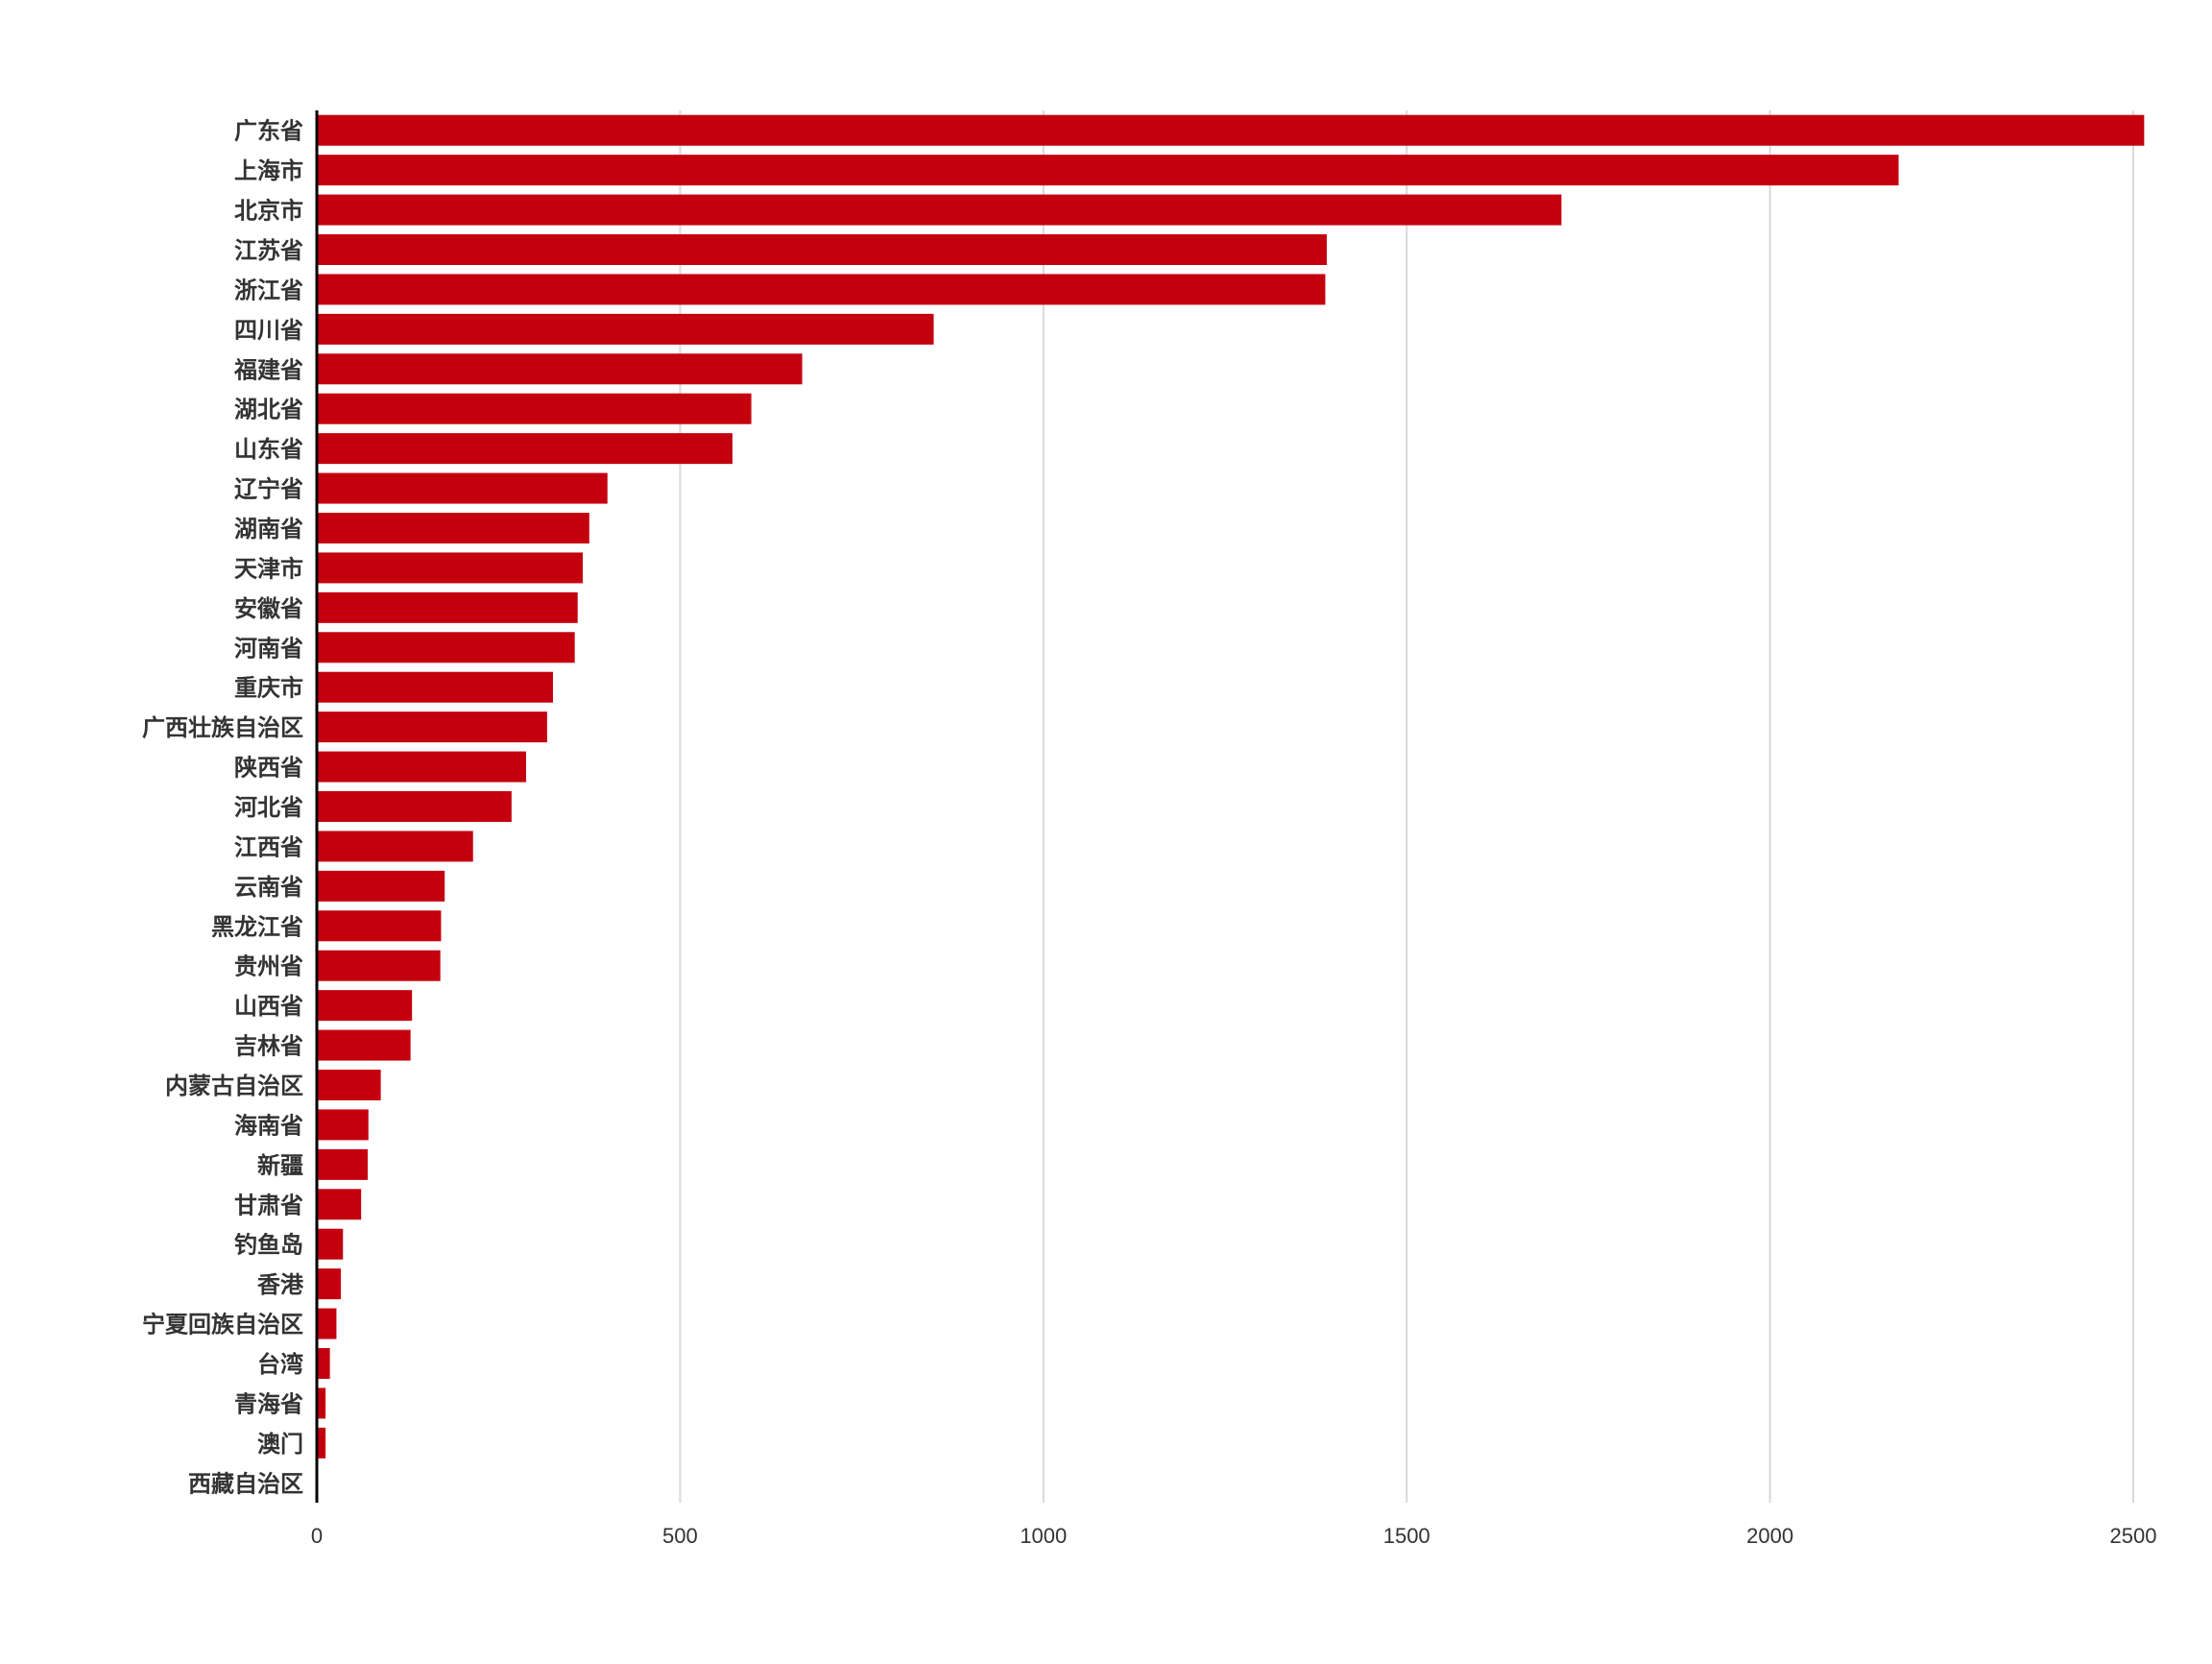  Describe the element at coordinates (234, 1086) in the screenshot. I see `category-label: 内蒙古自治区` at that location.